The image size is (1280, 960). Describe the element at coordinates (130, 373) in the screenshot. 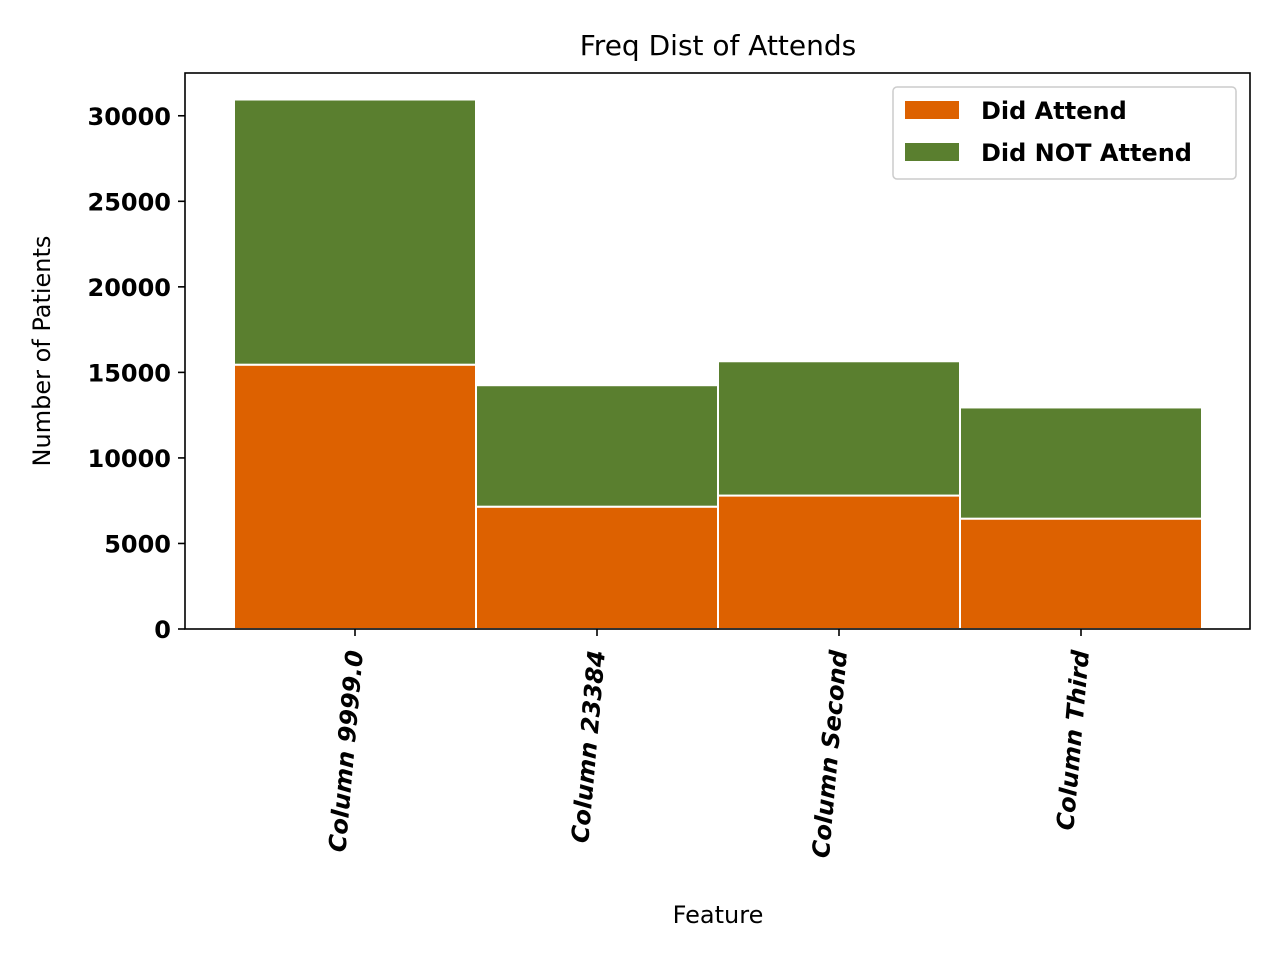

I see `y-tick-label: 15000` at that location.